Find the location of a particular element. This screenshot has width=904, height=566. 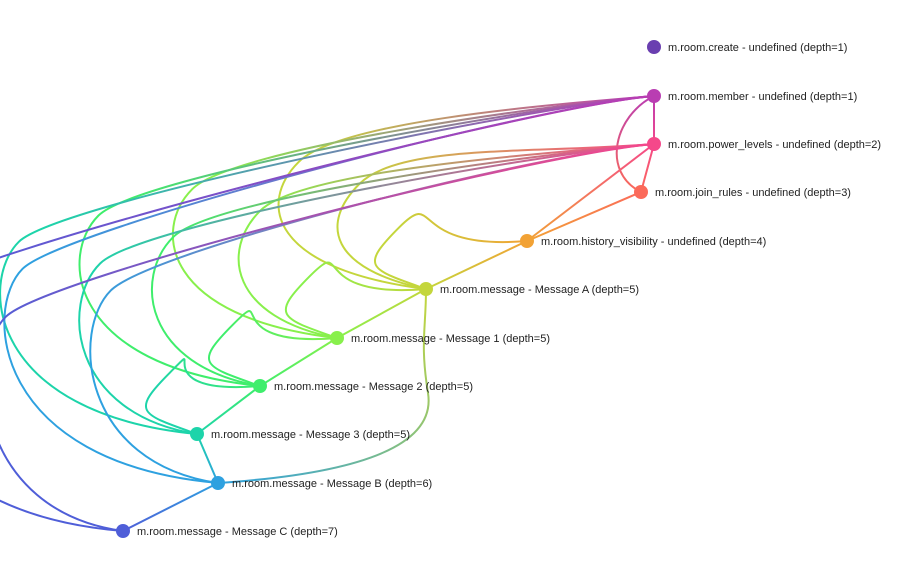

node-msg2: m.room.message - Message 2 (depth=5) is located at coordinates (363, 386).